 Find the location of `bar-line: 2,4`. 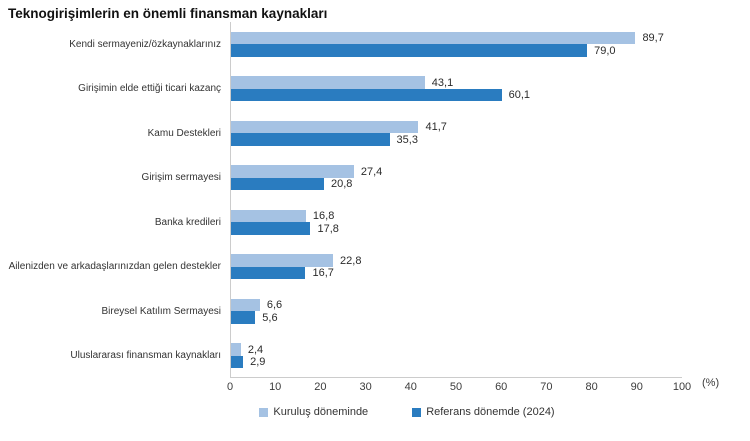

bar-line: 2,4 is located at coordinates (456, 349).